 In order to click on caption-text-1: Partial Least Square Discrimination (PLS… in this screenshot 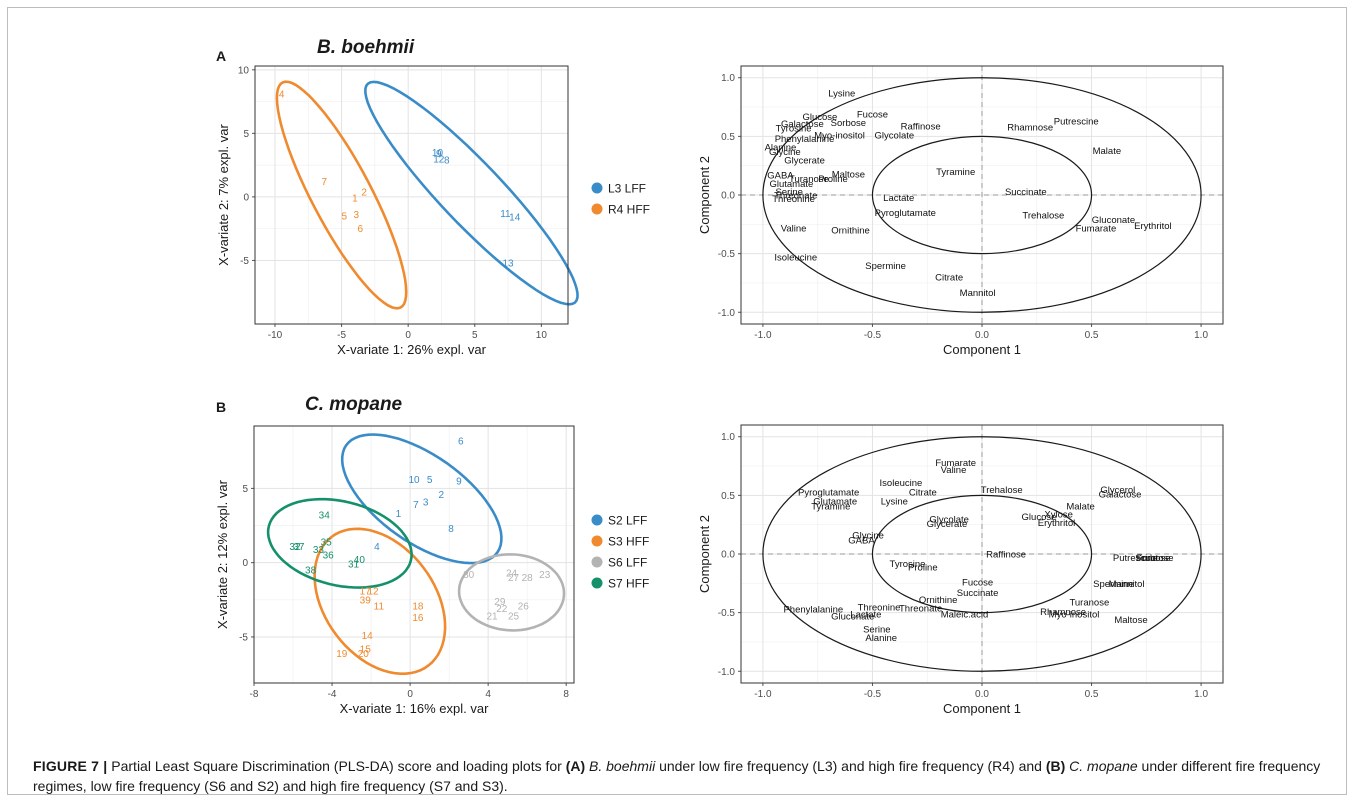, I will do `click(336, 766)`.